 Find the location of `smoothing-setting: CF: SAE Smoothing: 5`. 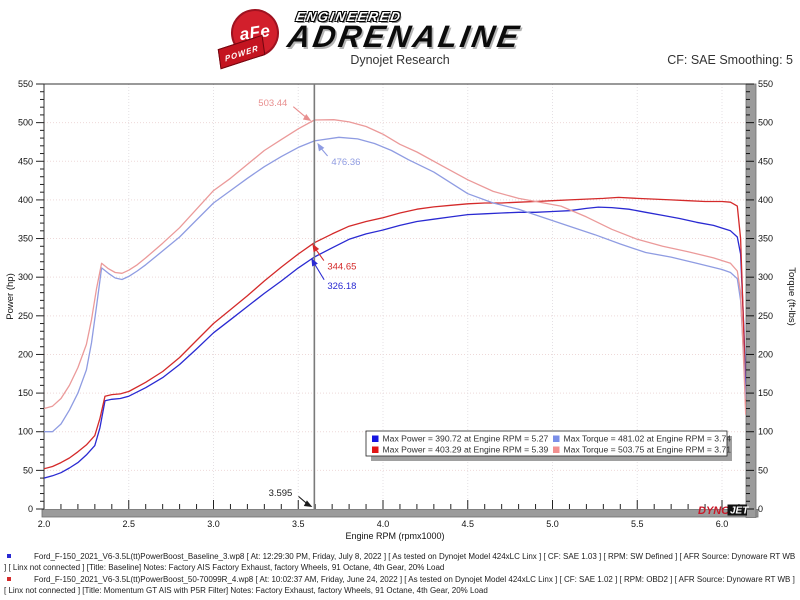

smoothing-setting: CF: SAE Smoothing: 5 is located at coordinates (730, 60).